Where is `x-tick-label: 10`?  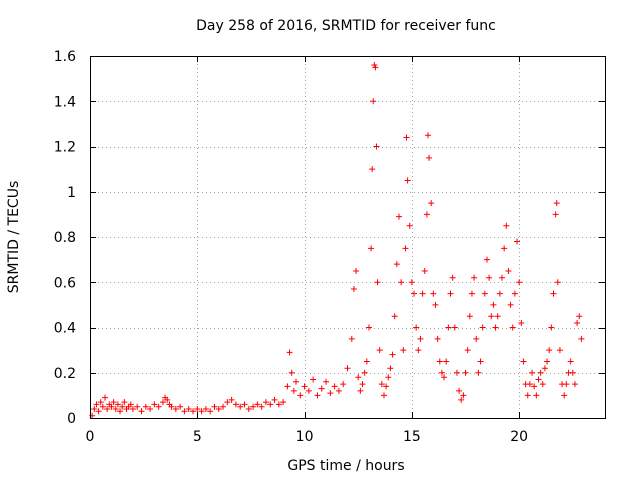
x-tick-label: 10 is located at coordinates (305, 437).